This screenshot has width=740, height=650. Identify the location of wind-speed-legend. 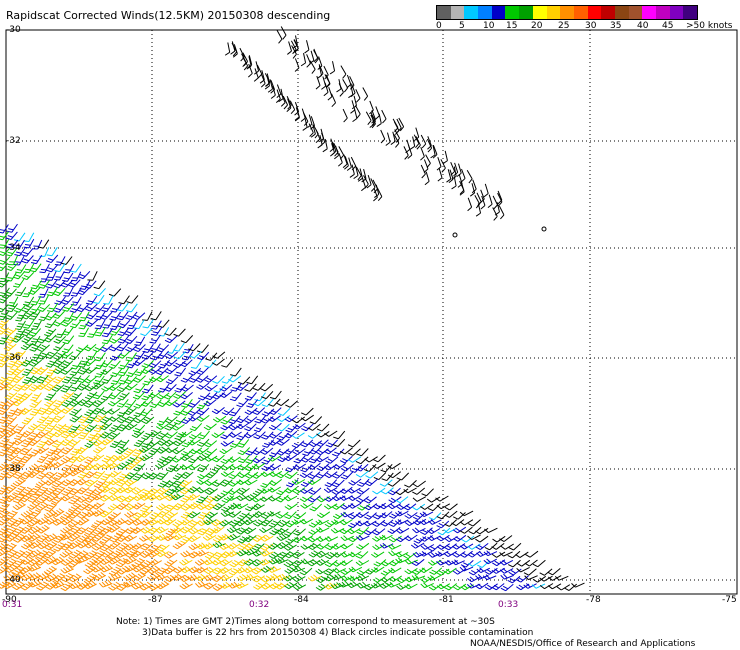
(567, 12).